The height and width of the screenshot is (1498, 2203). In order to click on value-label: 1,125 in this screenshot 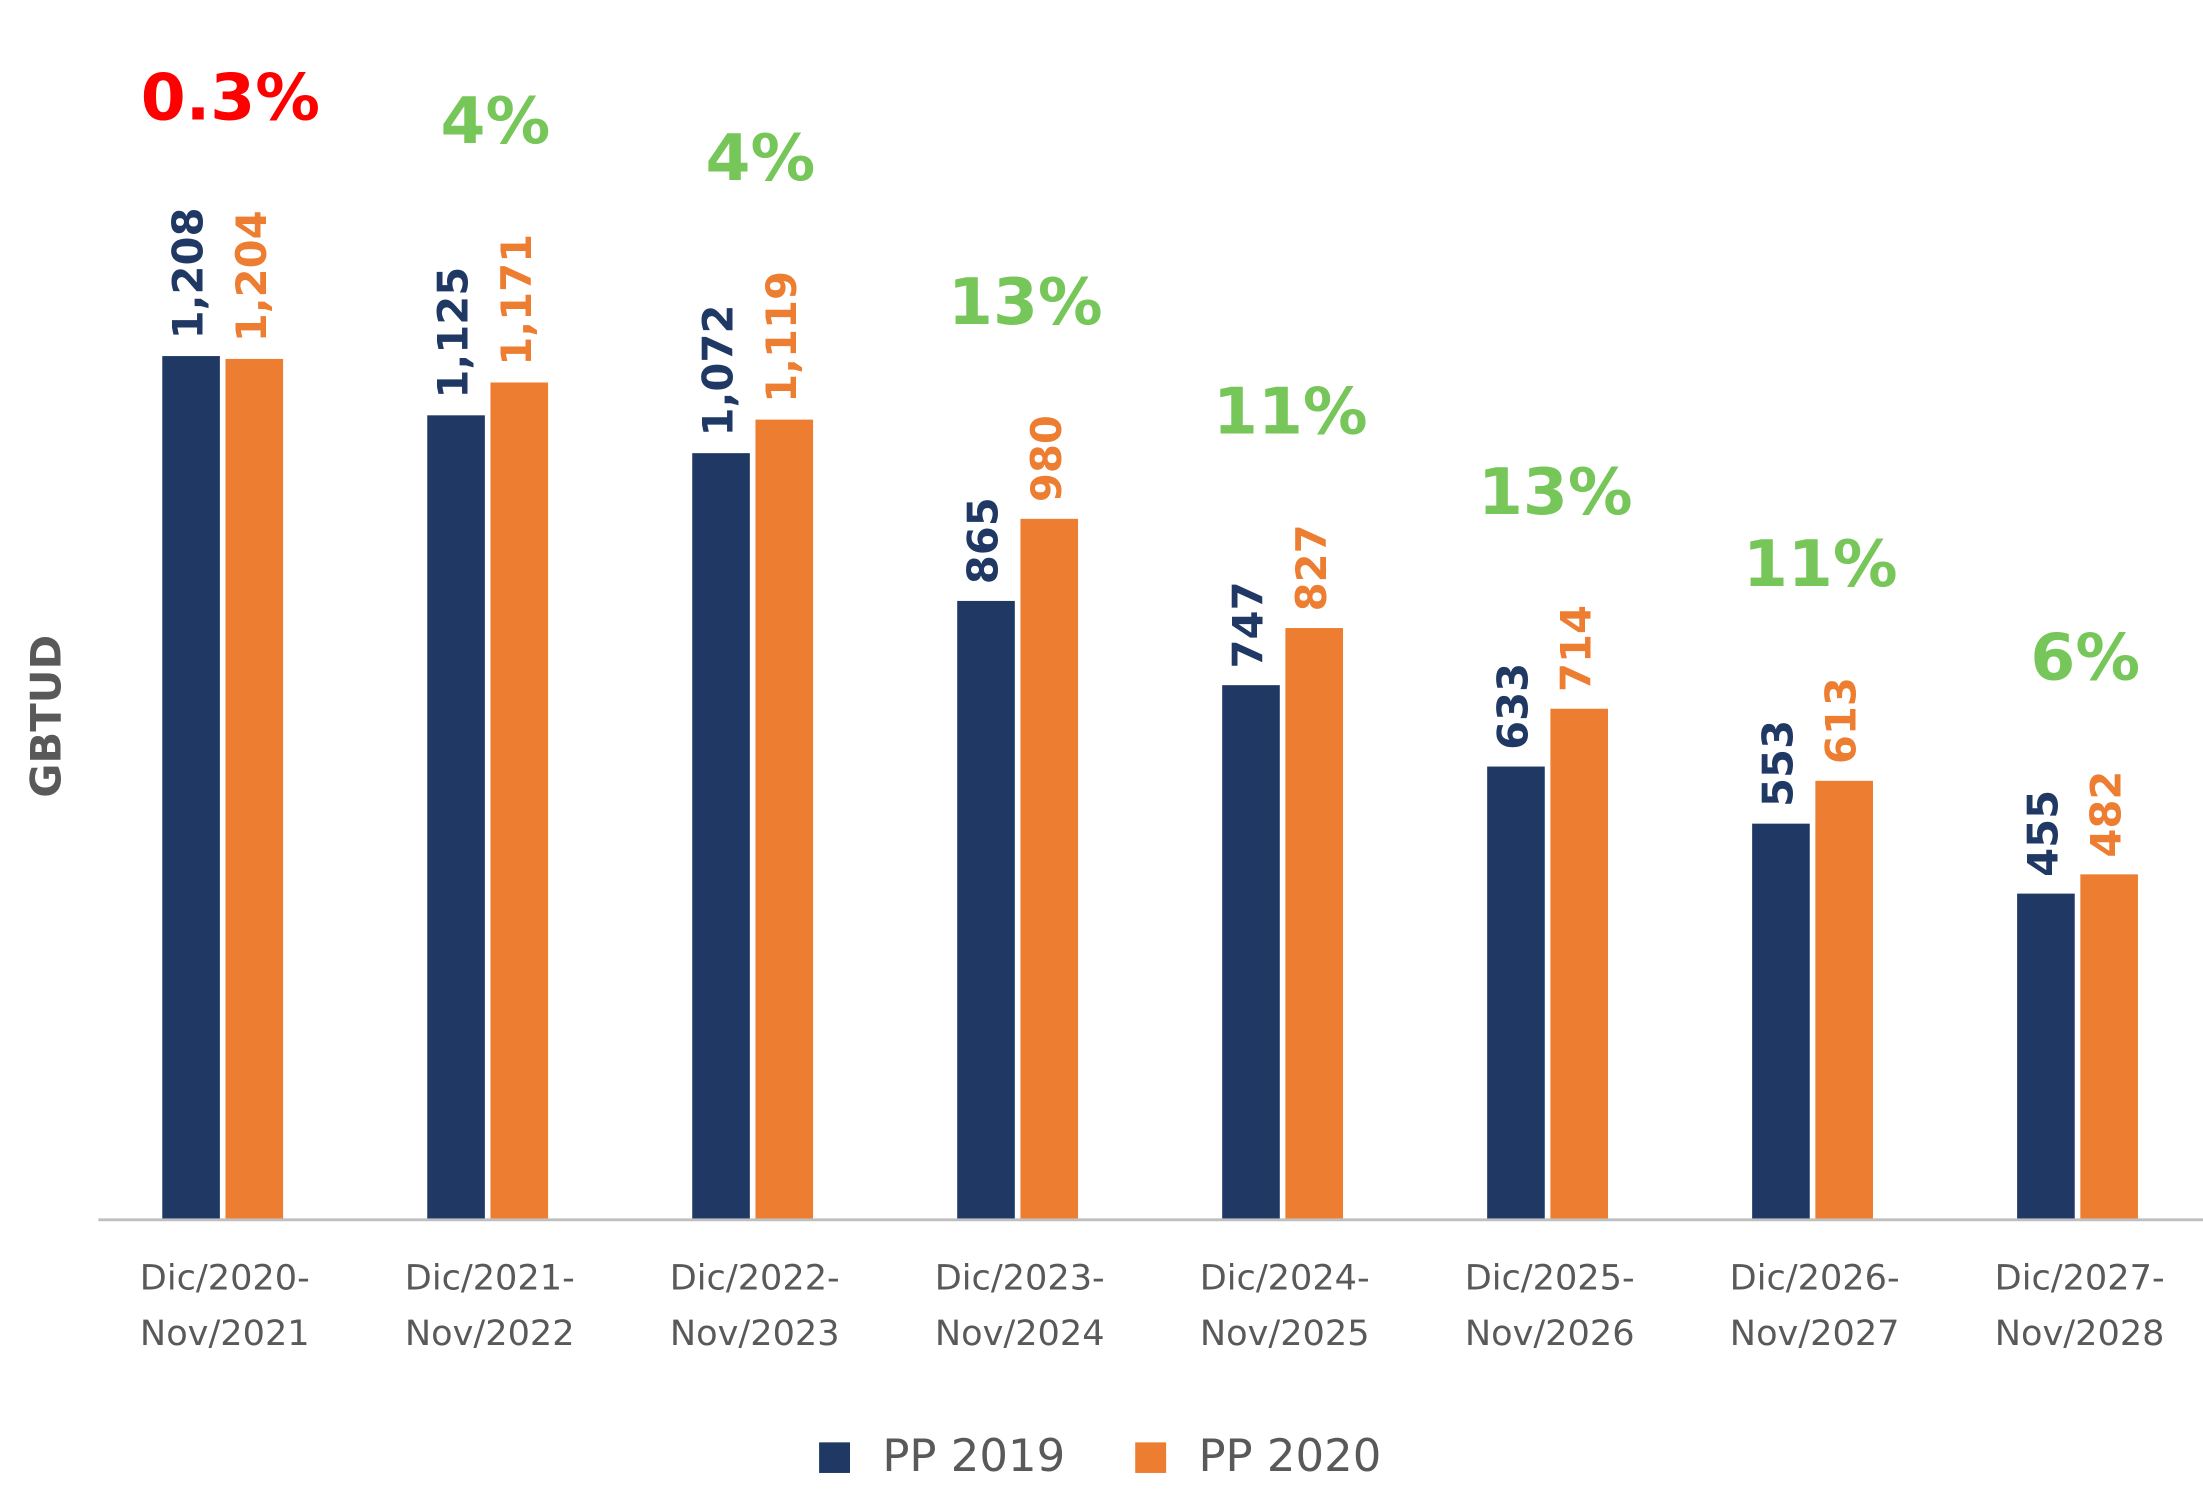, I will do `click(452, 333)`.